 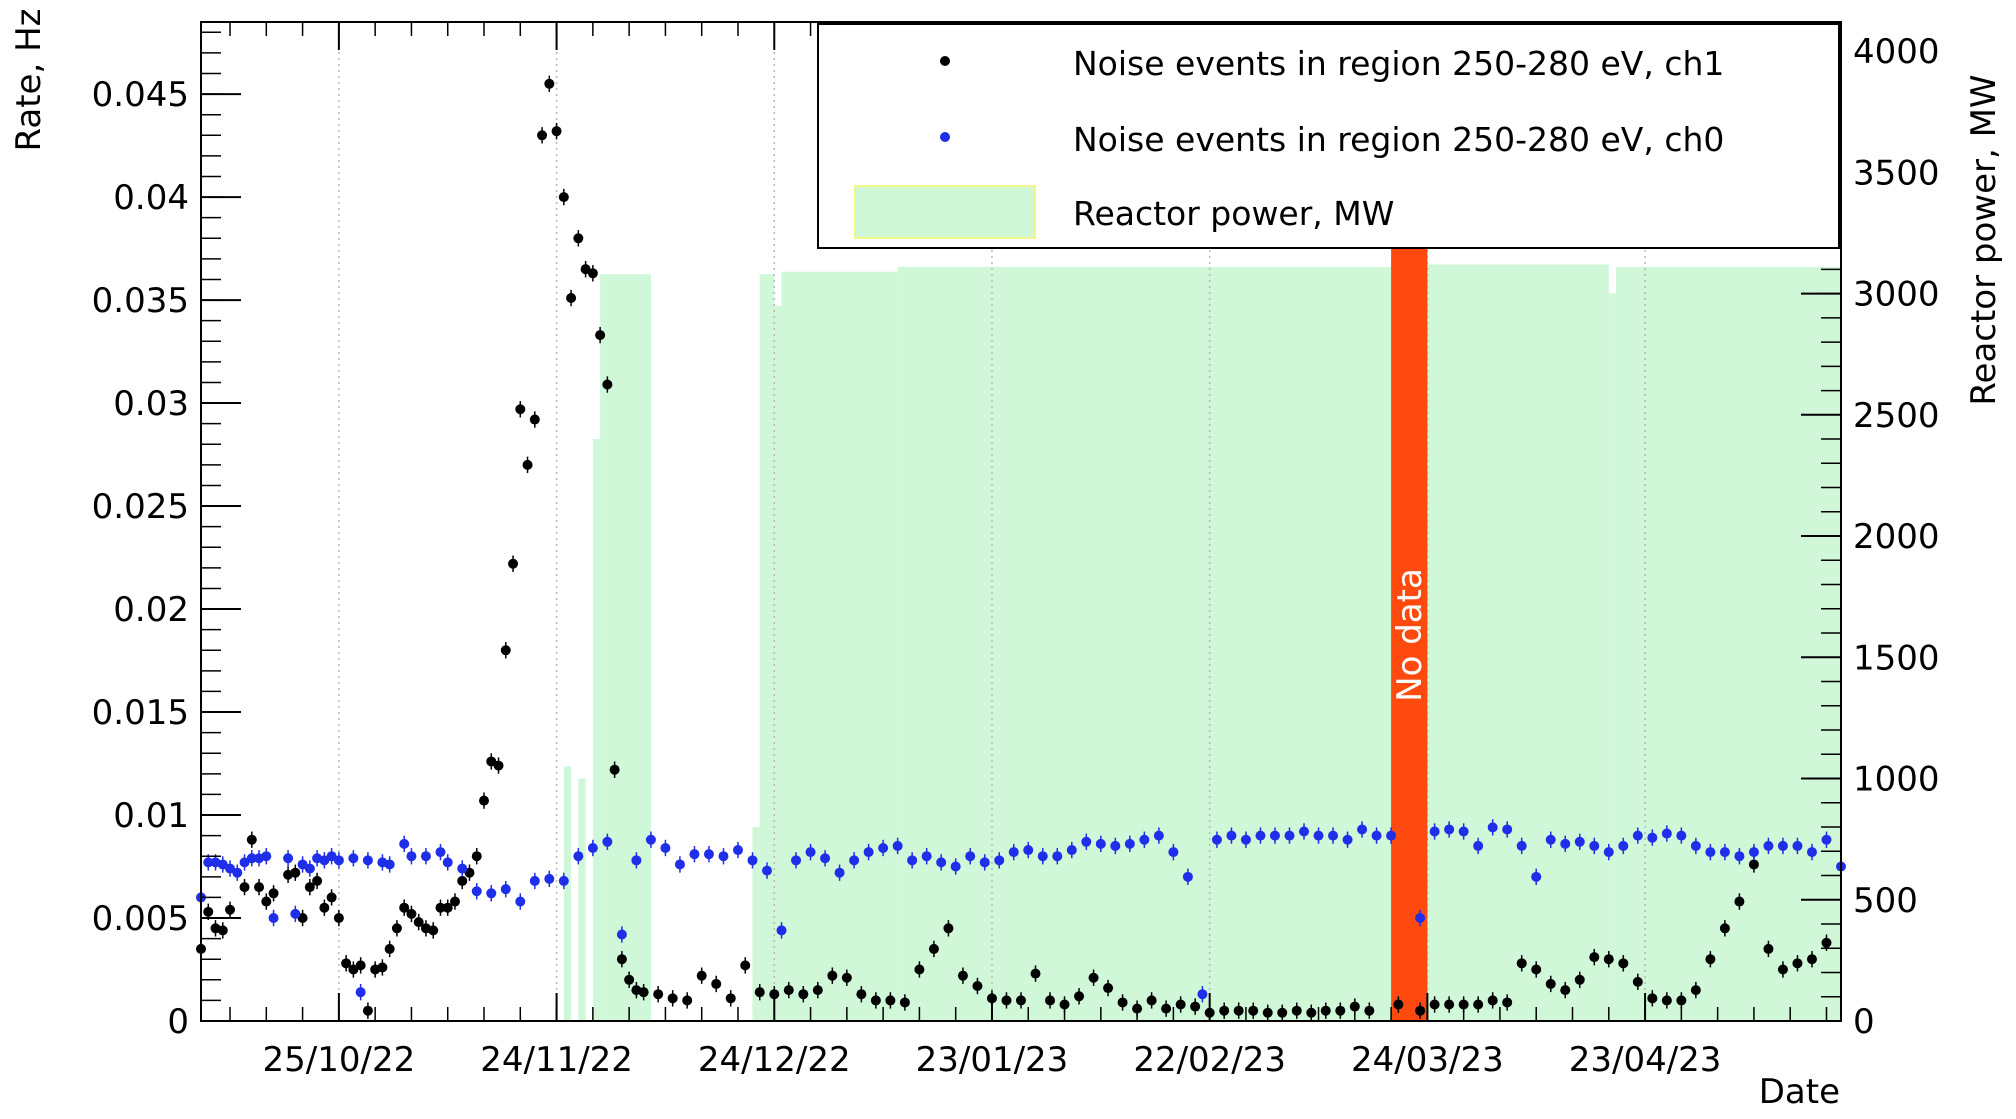 What do you see at coordinates (945, 61) in the screenshot?
I see `legend-marker-ch1` at bounding box center [945, 61].